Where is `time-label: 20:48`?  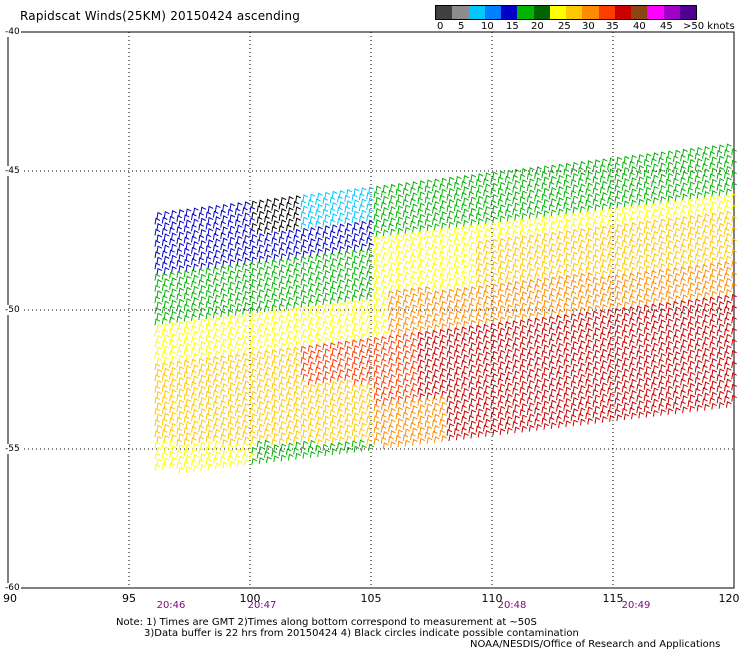
time-label: 20:48 is located at coordinates (512, 605).